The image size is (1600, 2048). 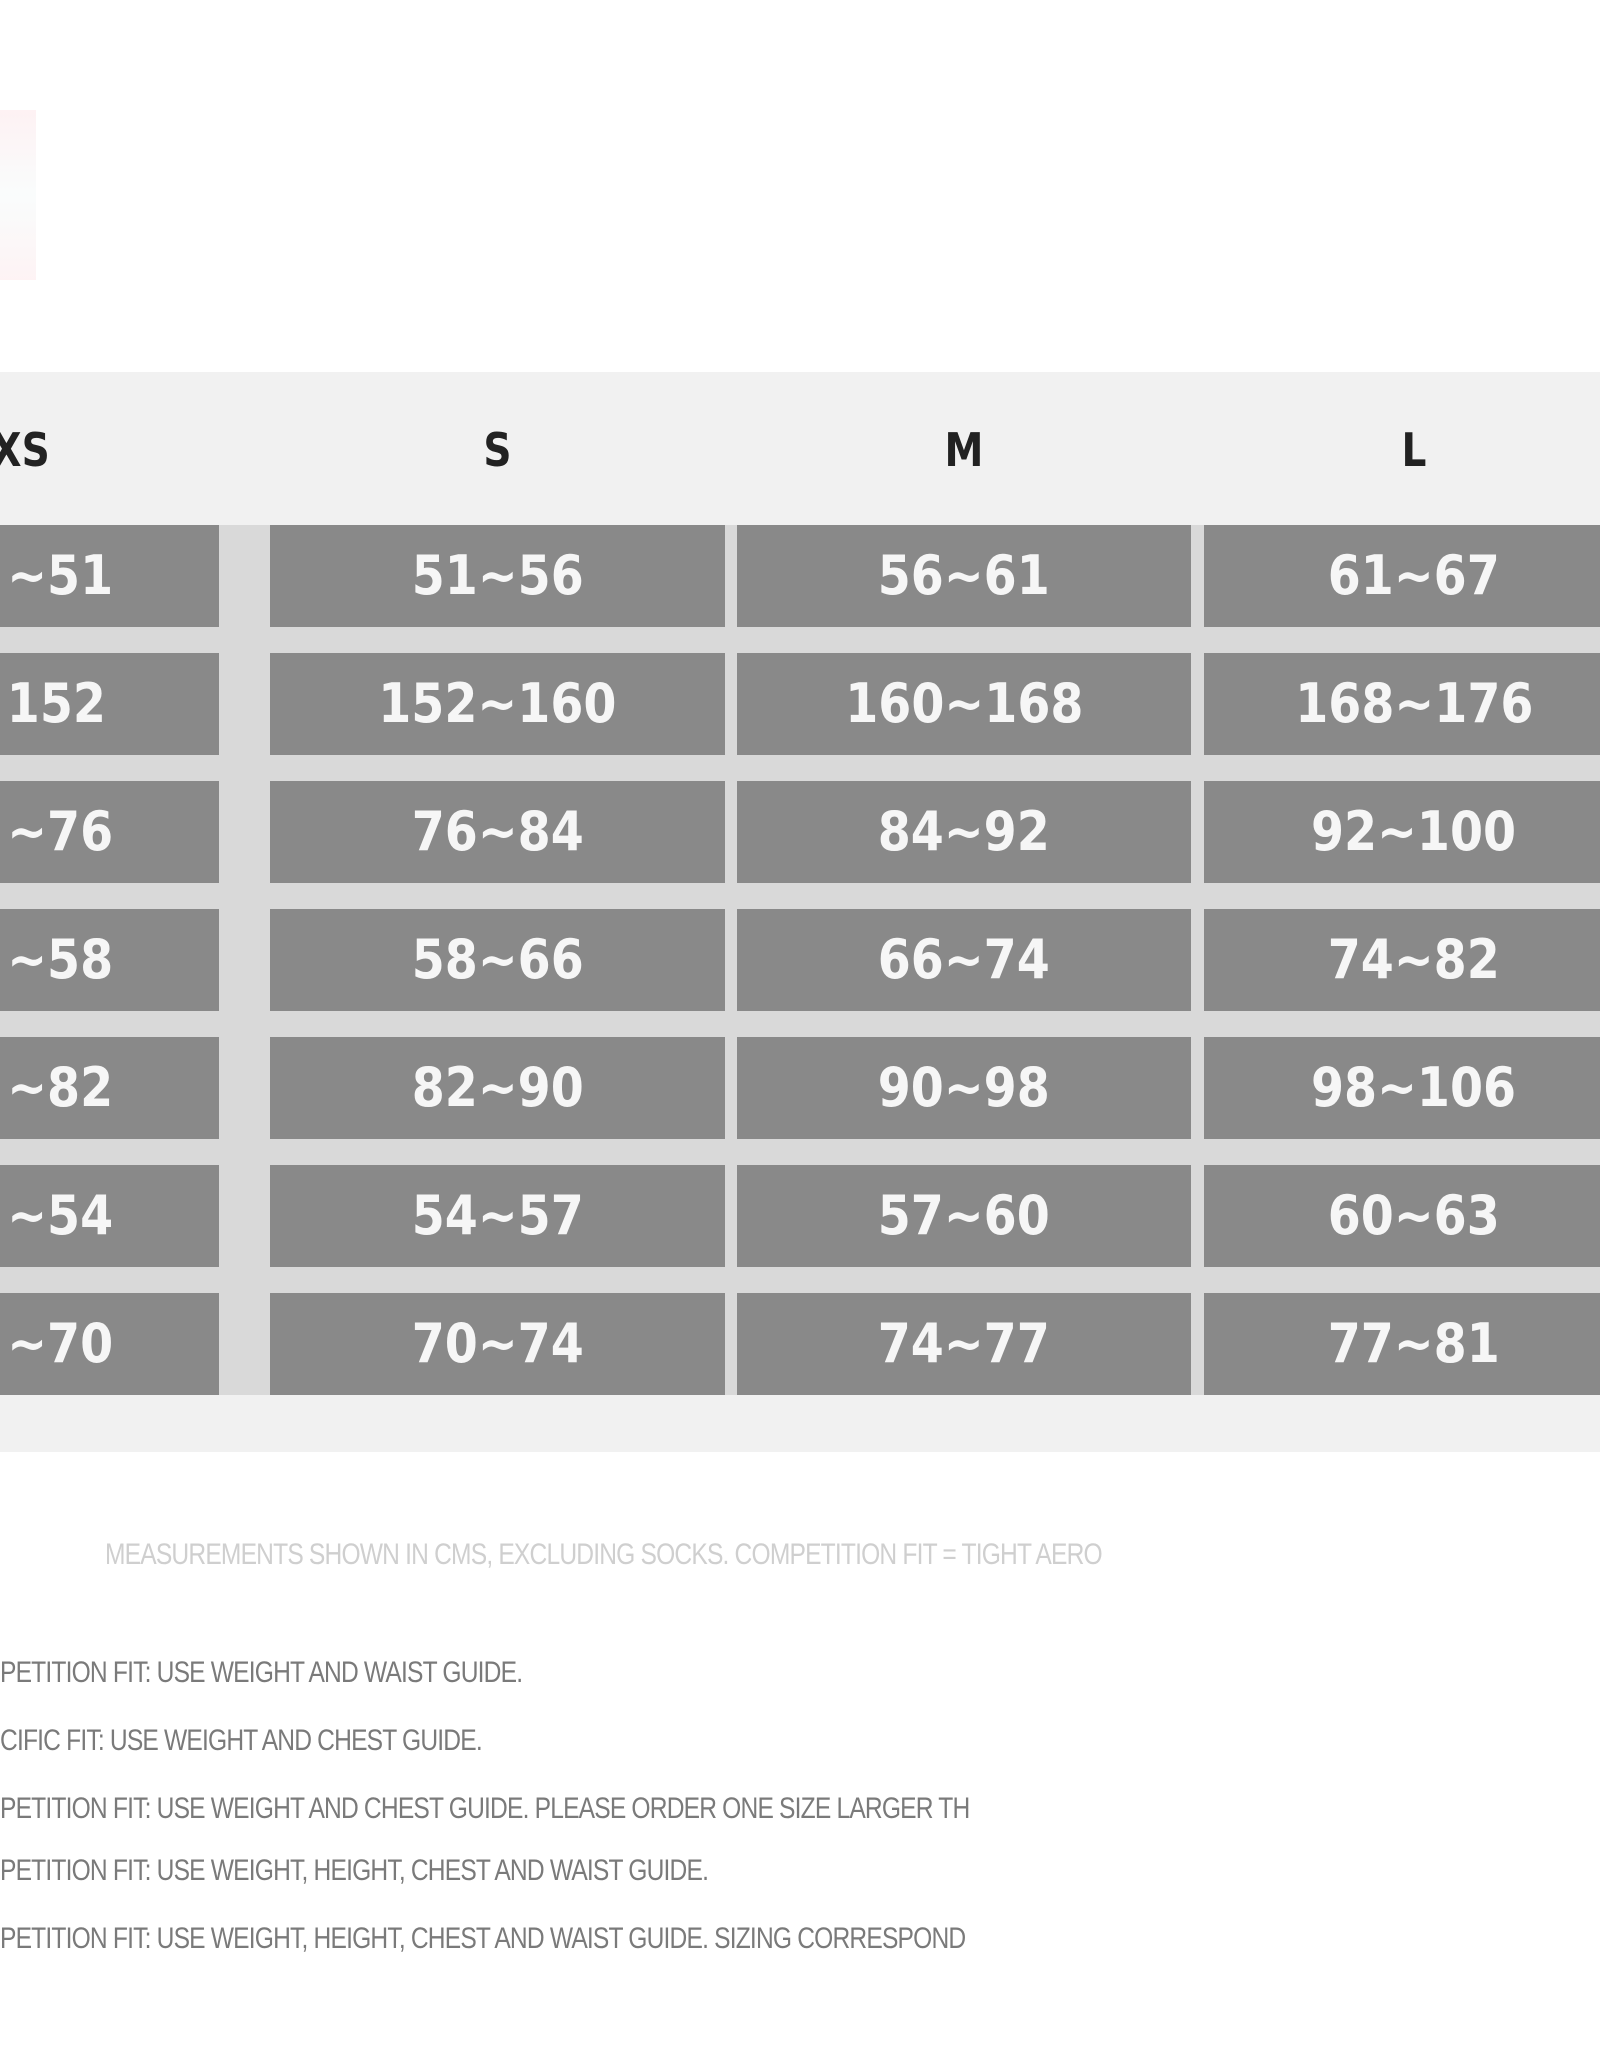 What do you see at coordinates (1414, 831) in the screenshot?
I see `cell-value: 92~100` at bounding box center [1414, 831].